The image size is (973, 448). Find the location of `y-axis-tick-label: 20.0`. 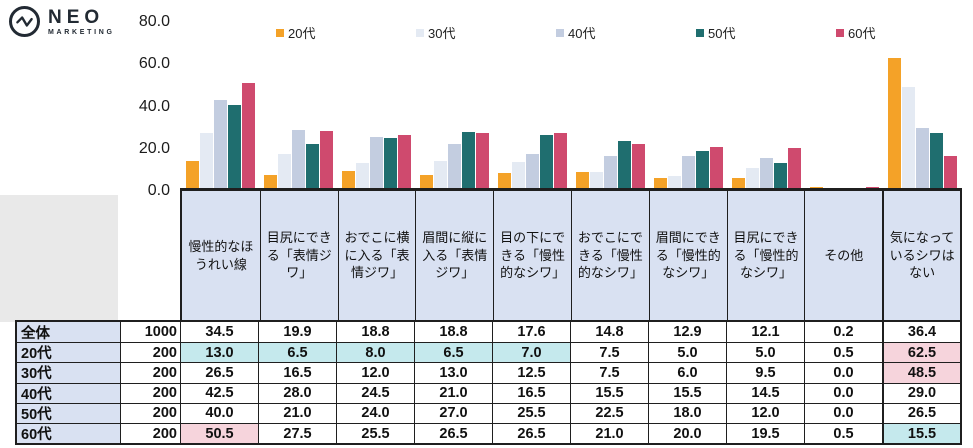

y-axis-tick-label: 20.0 is located at coordinates (154, 148).